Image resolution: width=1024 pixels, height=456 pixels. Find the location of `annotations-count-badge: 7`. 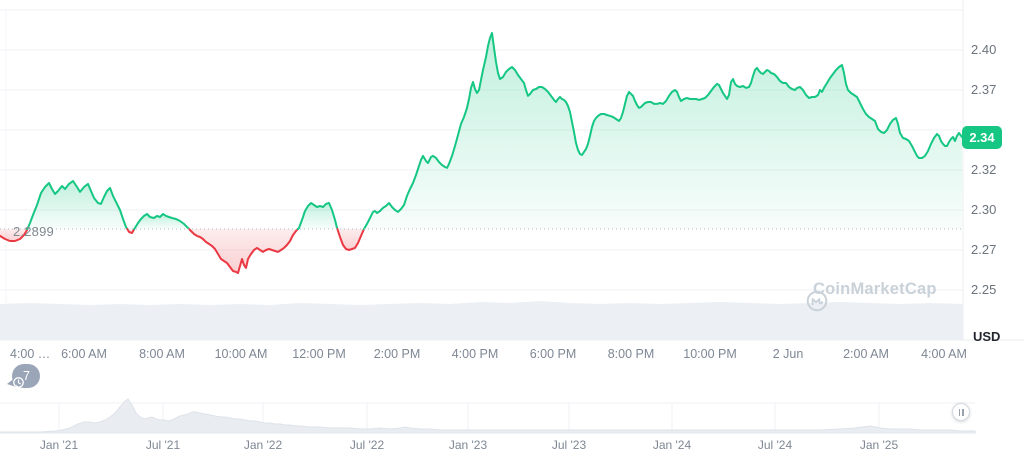

annotations-count-badge: 7 is located at coordinates (23, 376).